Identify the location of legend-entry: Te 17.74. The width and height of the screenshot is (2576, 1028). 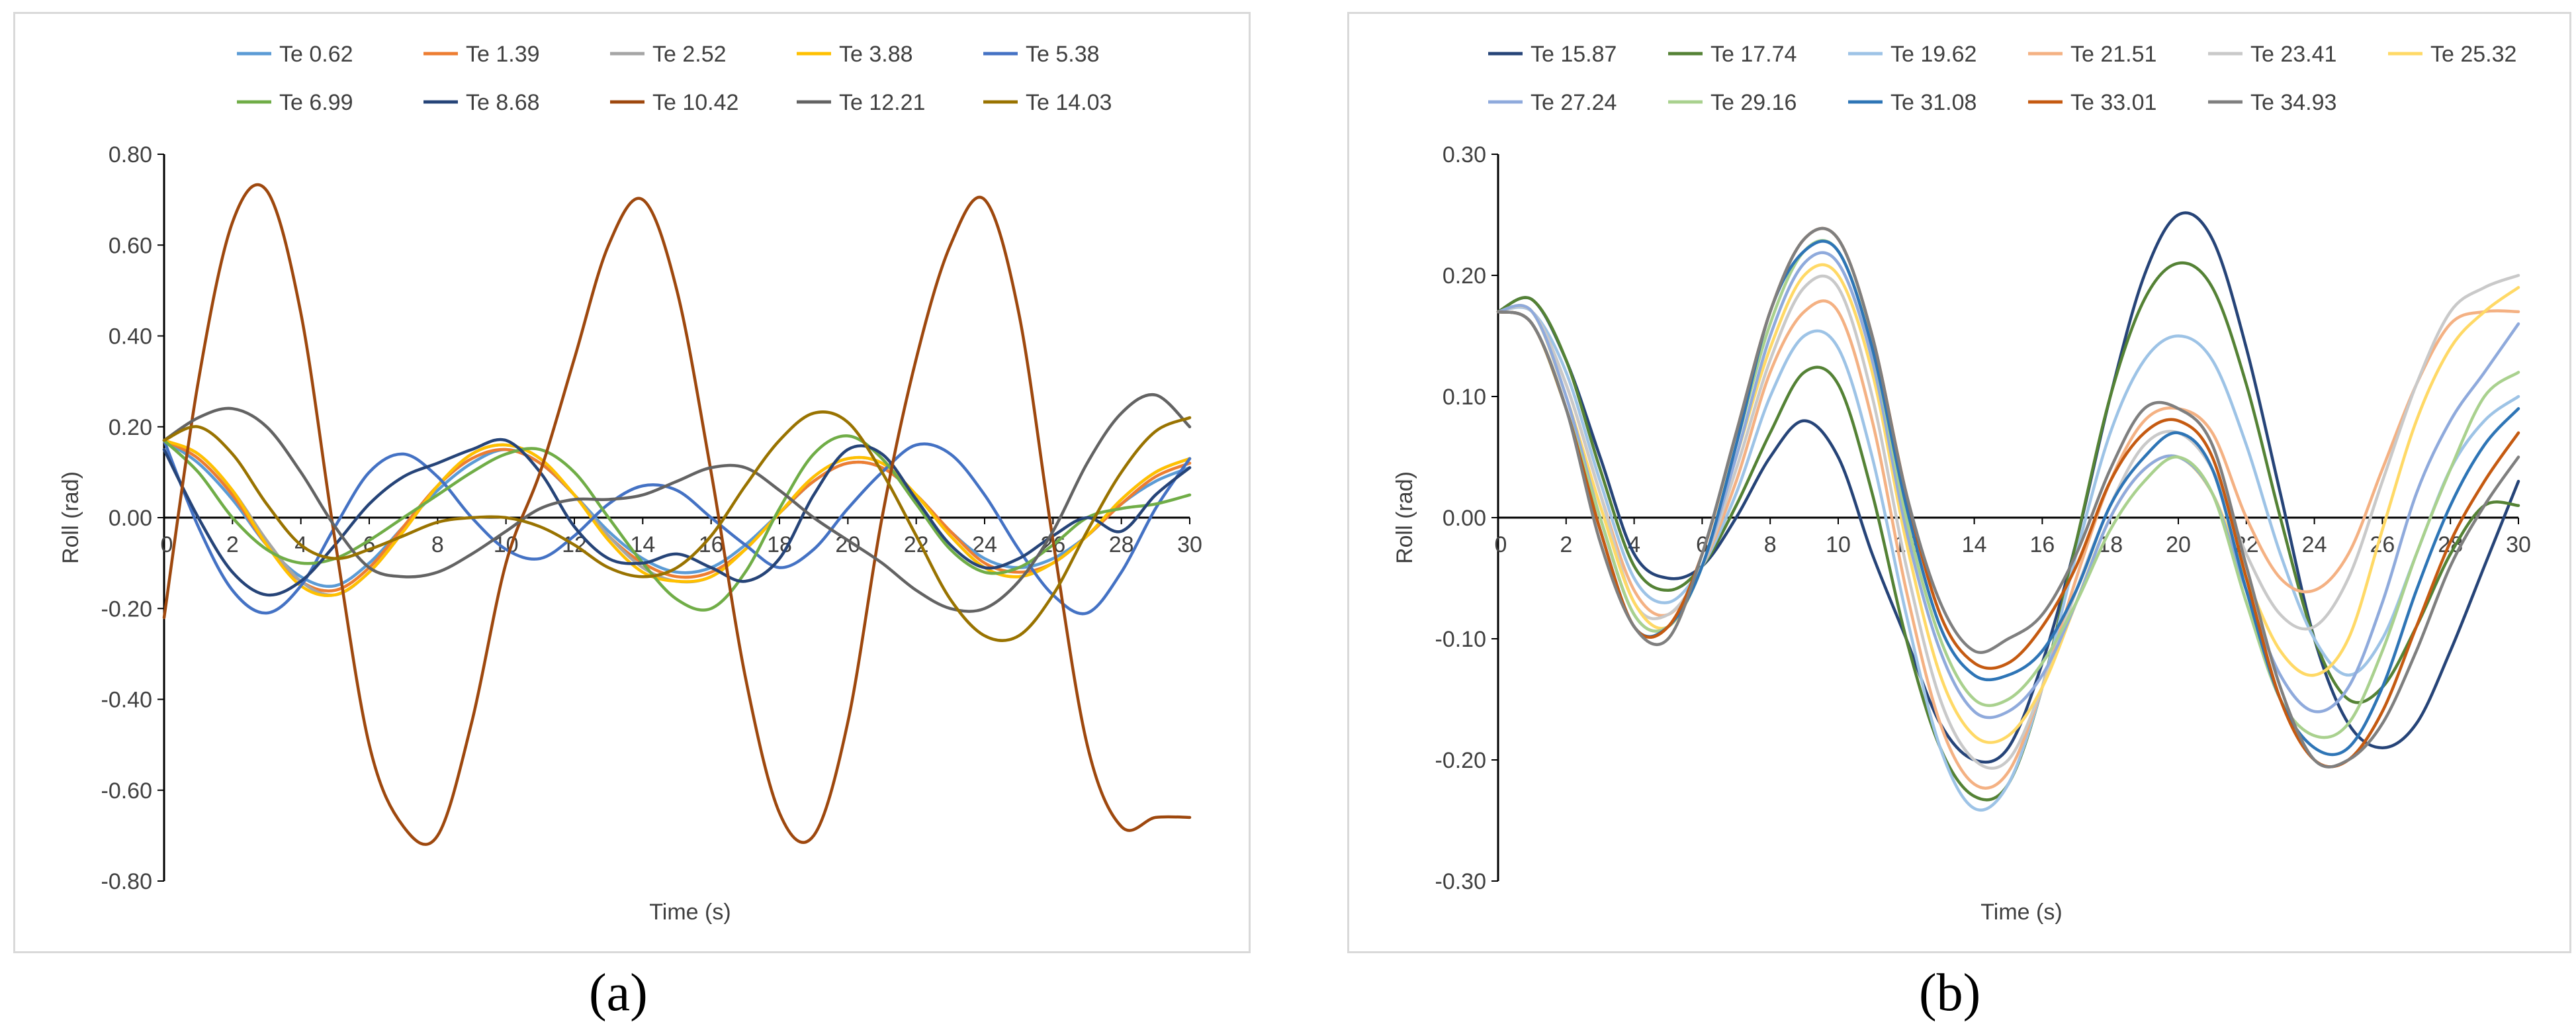
(1732, 55).